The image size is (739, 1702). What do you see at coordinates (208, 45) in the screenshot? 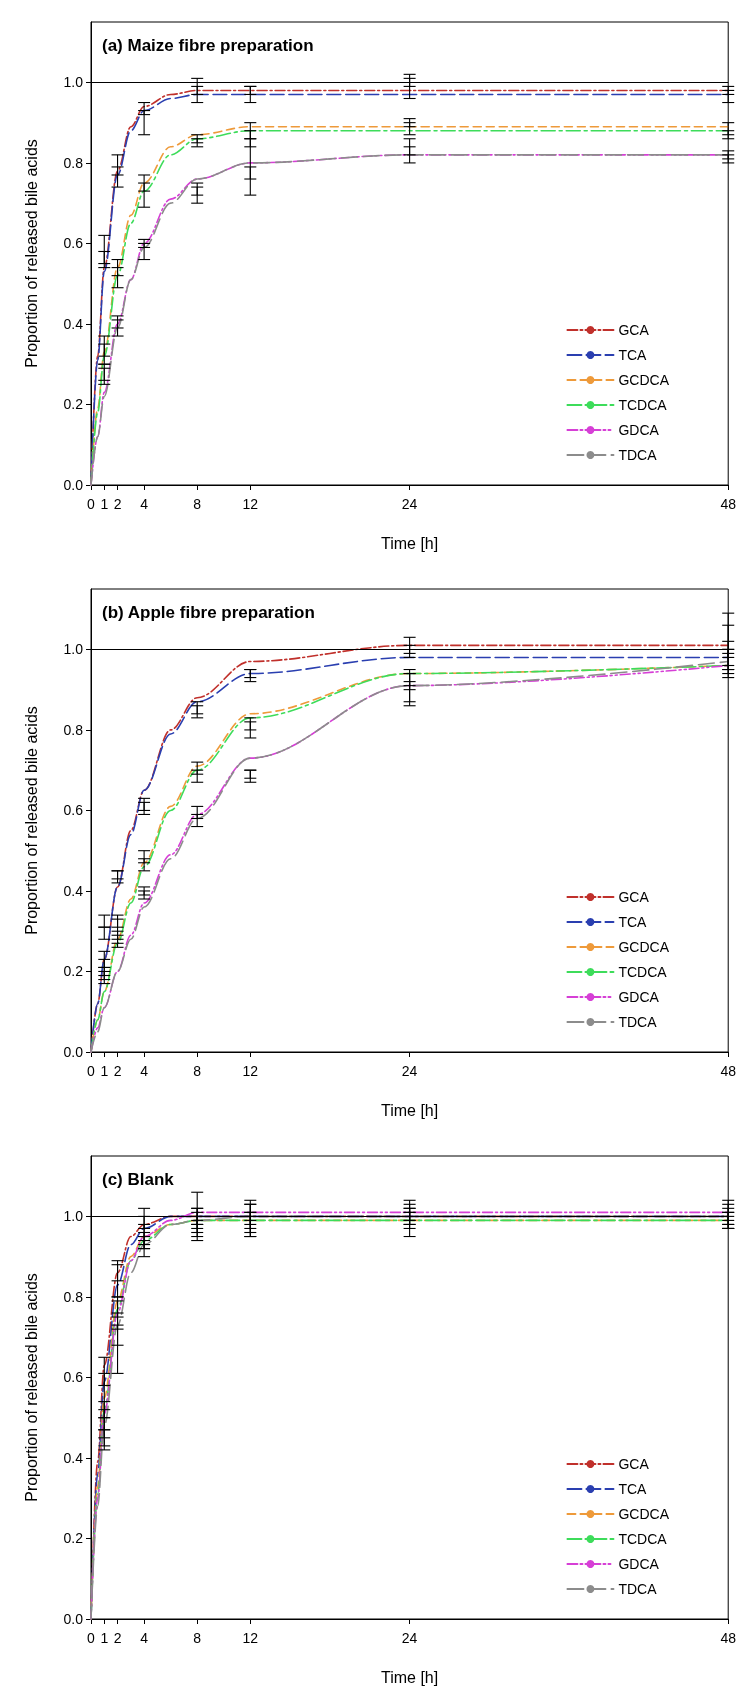
I see `text: (a) Maize fibre preparation` at bounding box center [208, 45].